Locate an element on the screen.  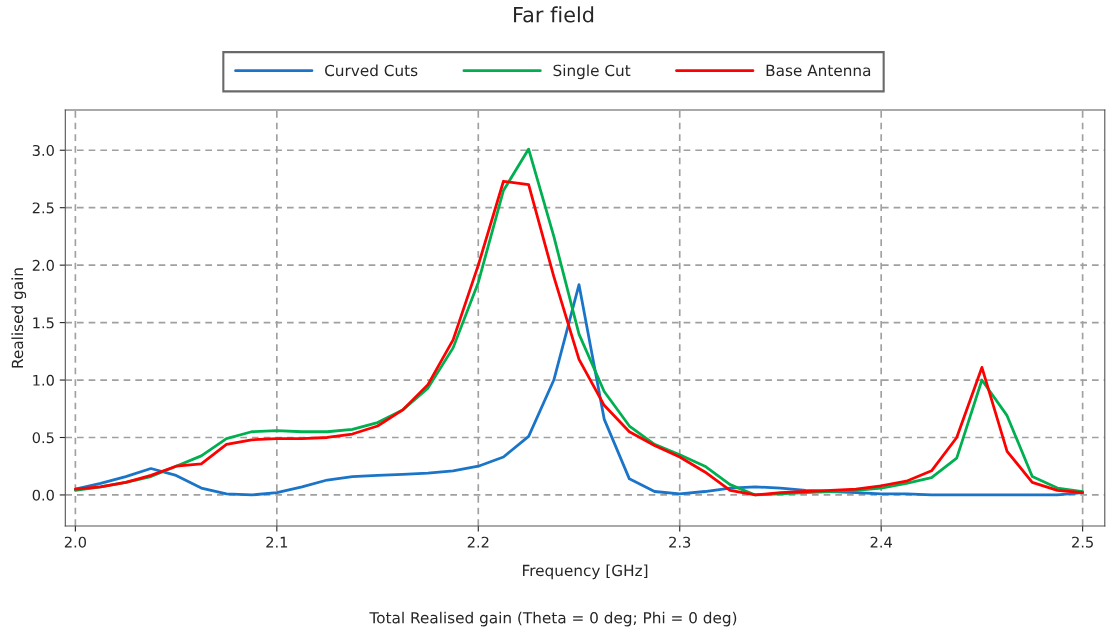
x-tick-label: 2.3 is located at coordinates (680, 542).